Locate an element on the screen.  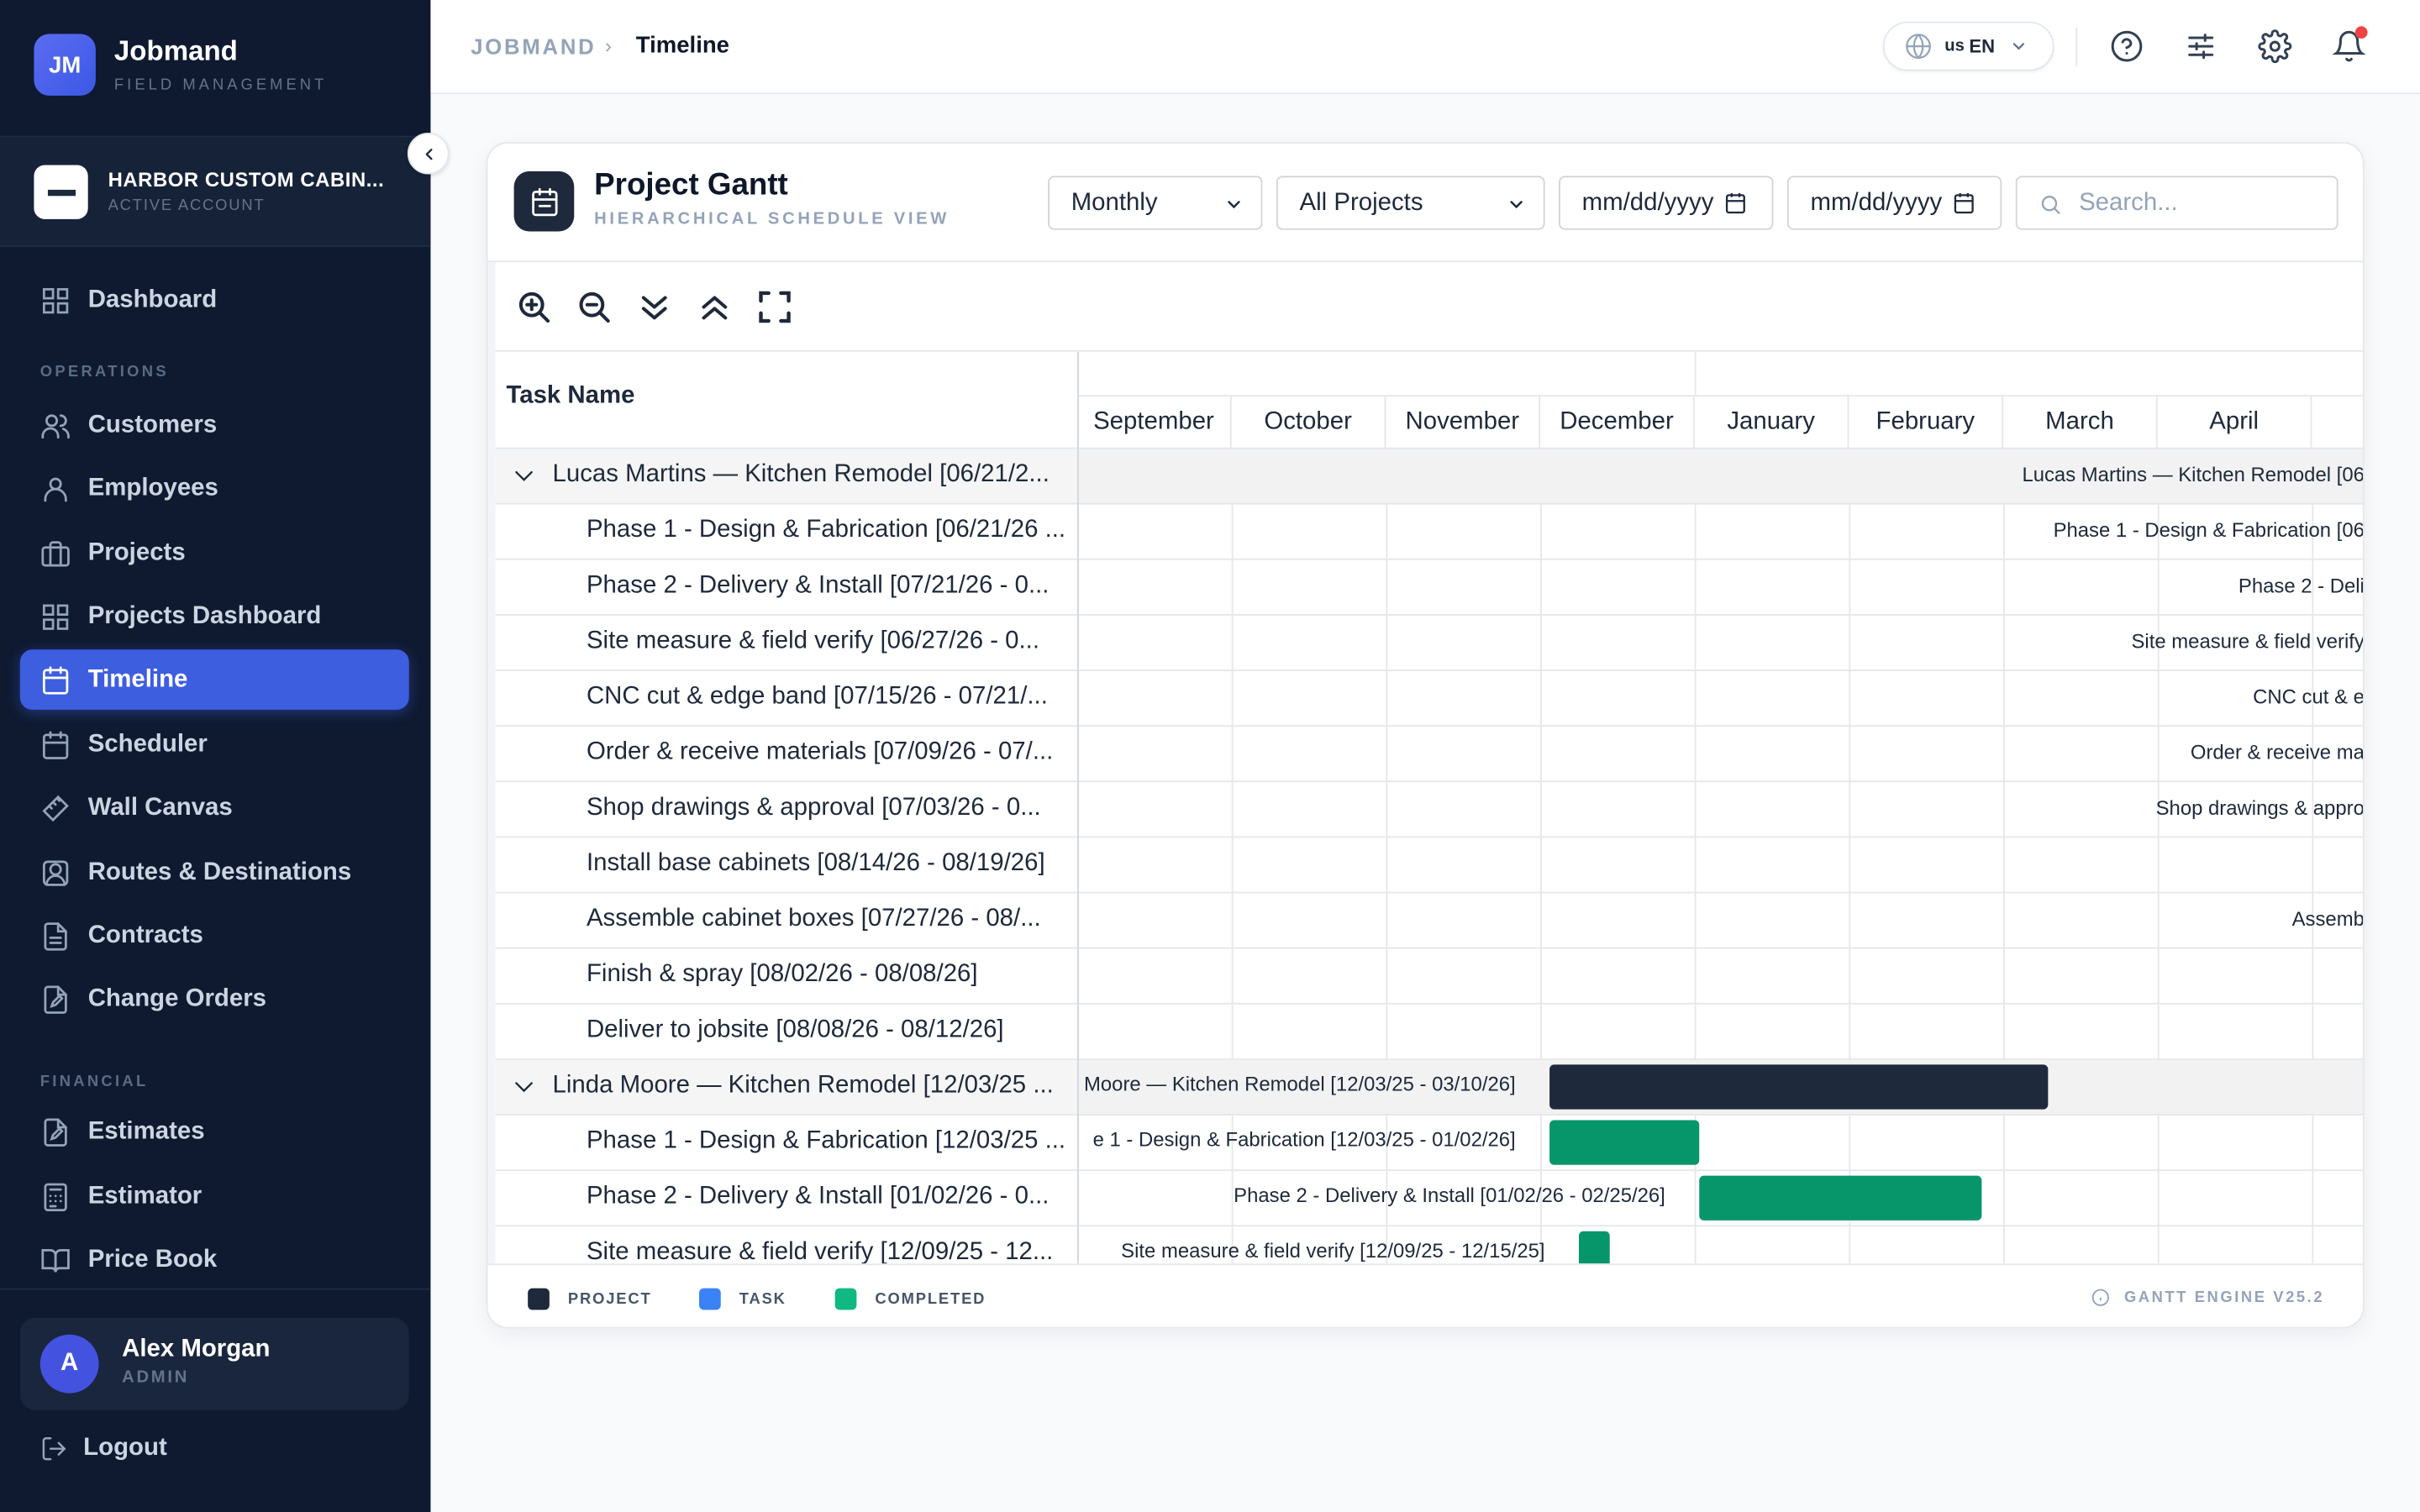
bar-label: CNC cut & e is located at coordinates (2309, 697).